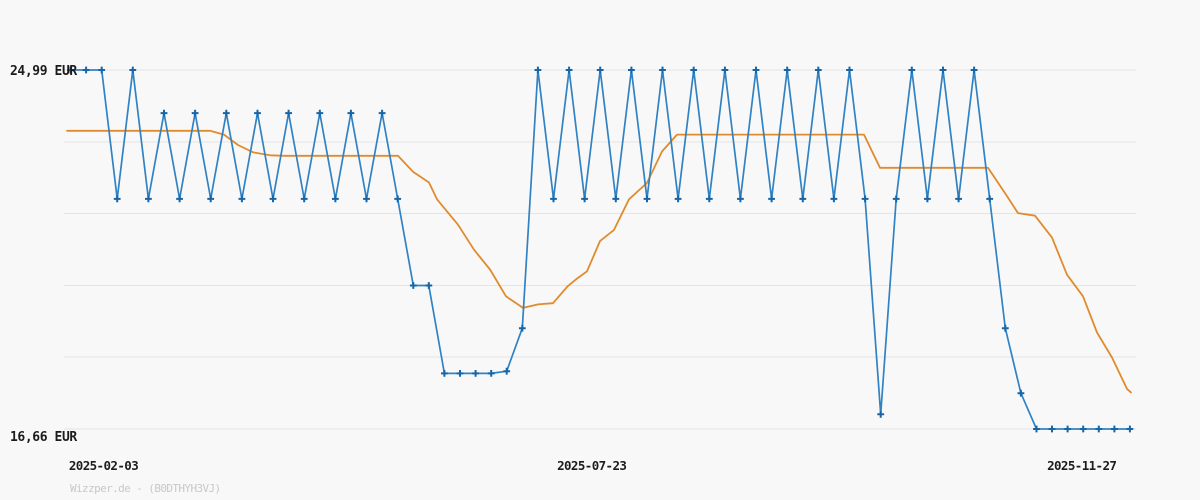  Describe the element at coordinates (103, 465) in the screenshot. I see `x-tick-label-start: 2025-02-03` at that location.